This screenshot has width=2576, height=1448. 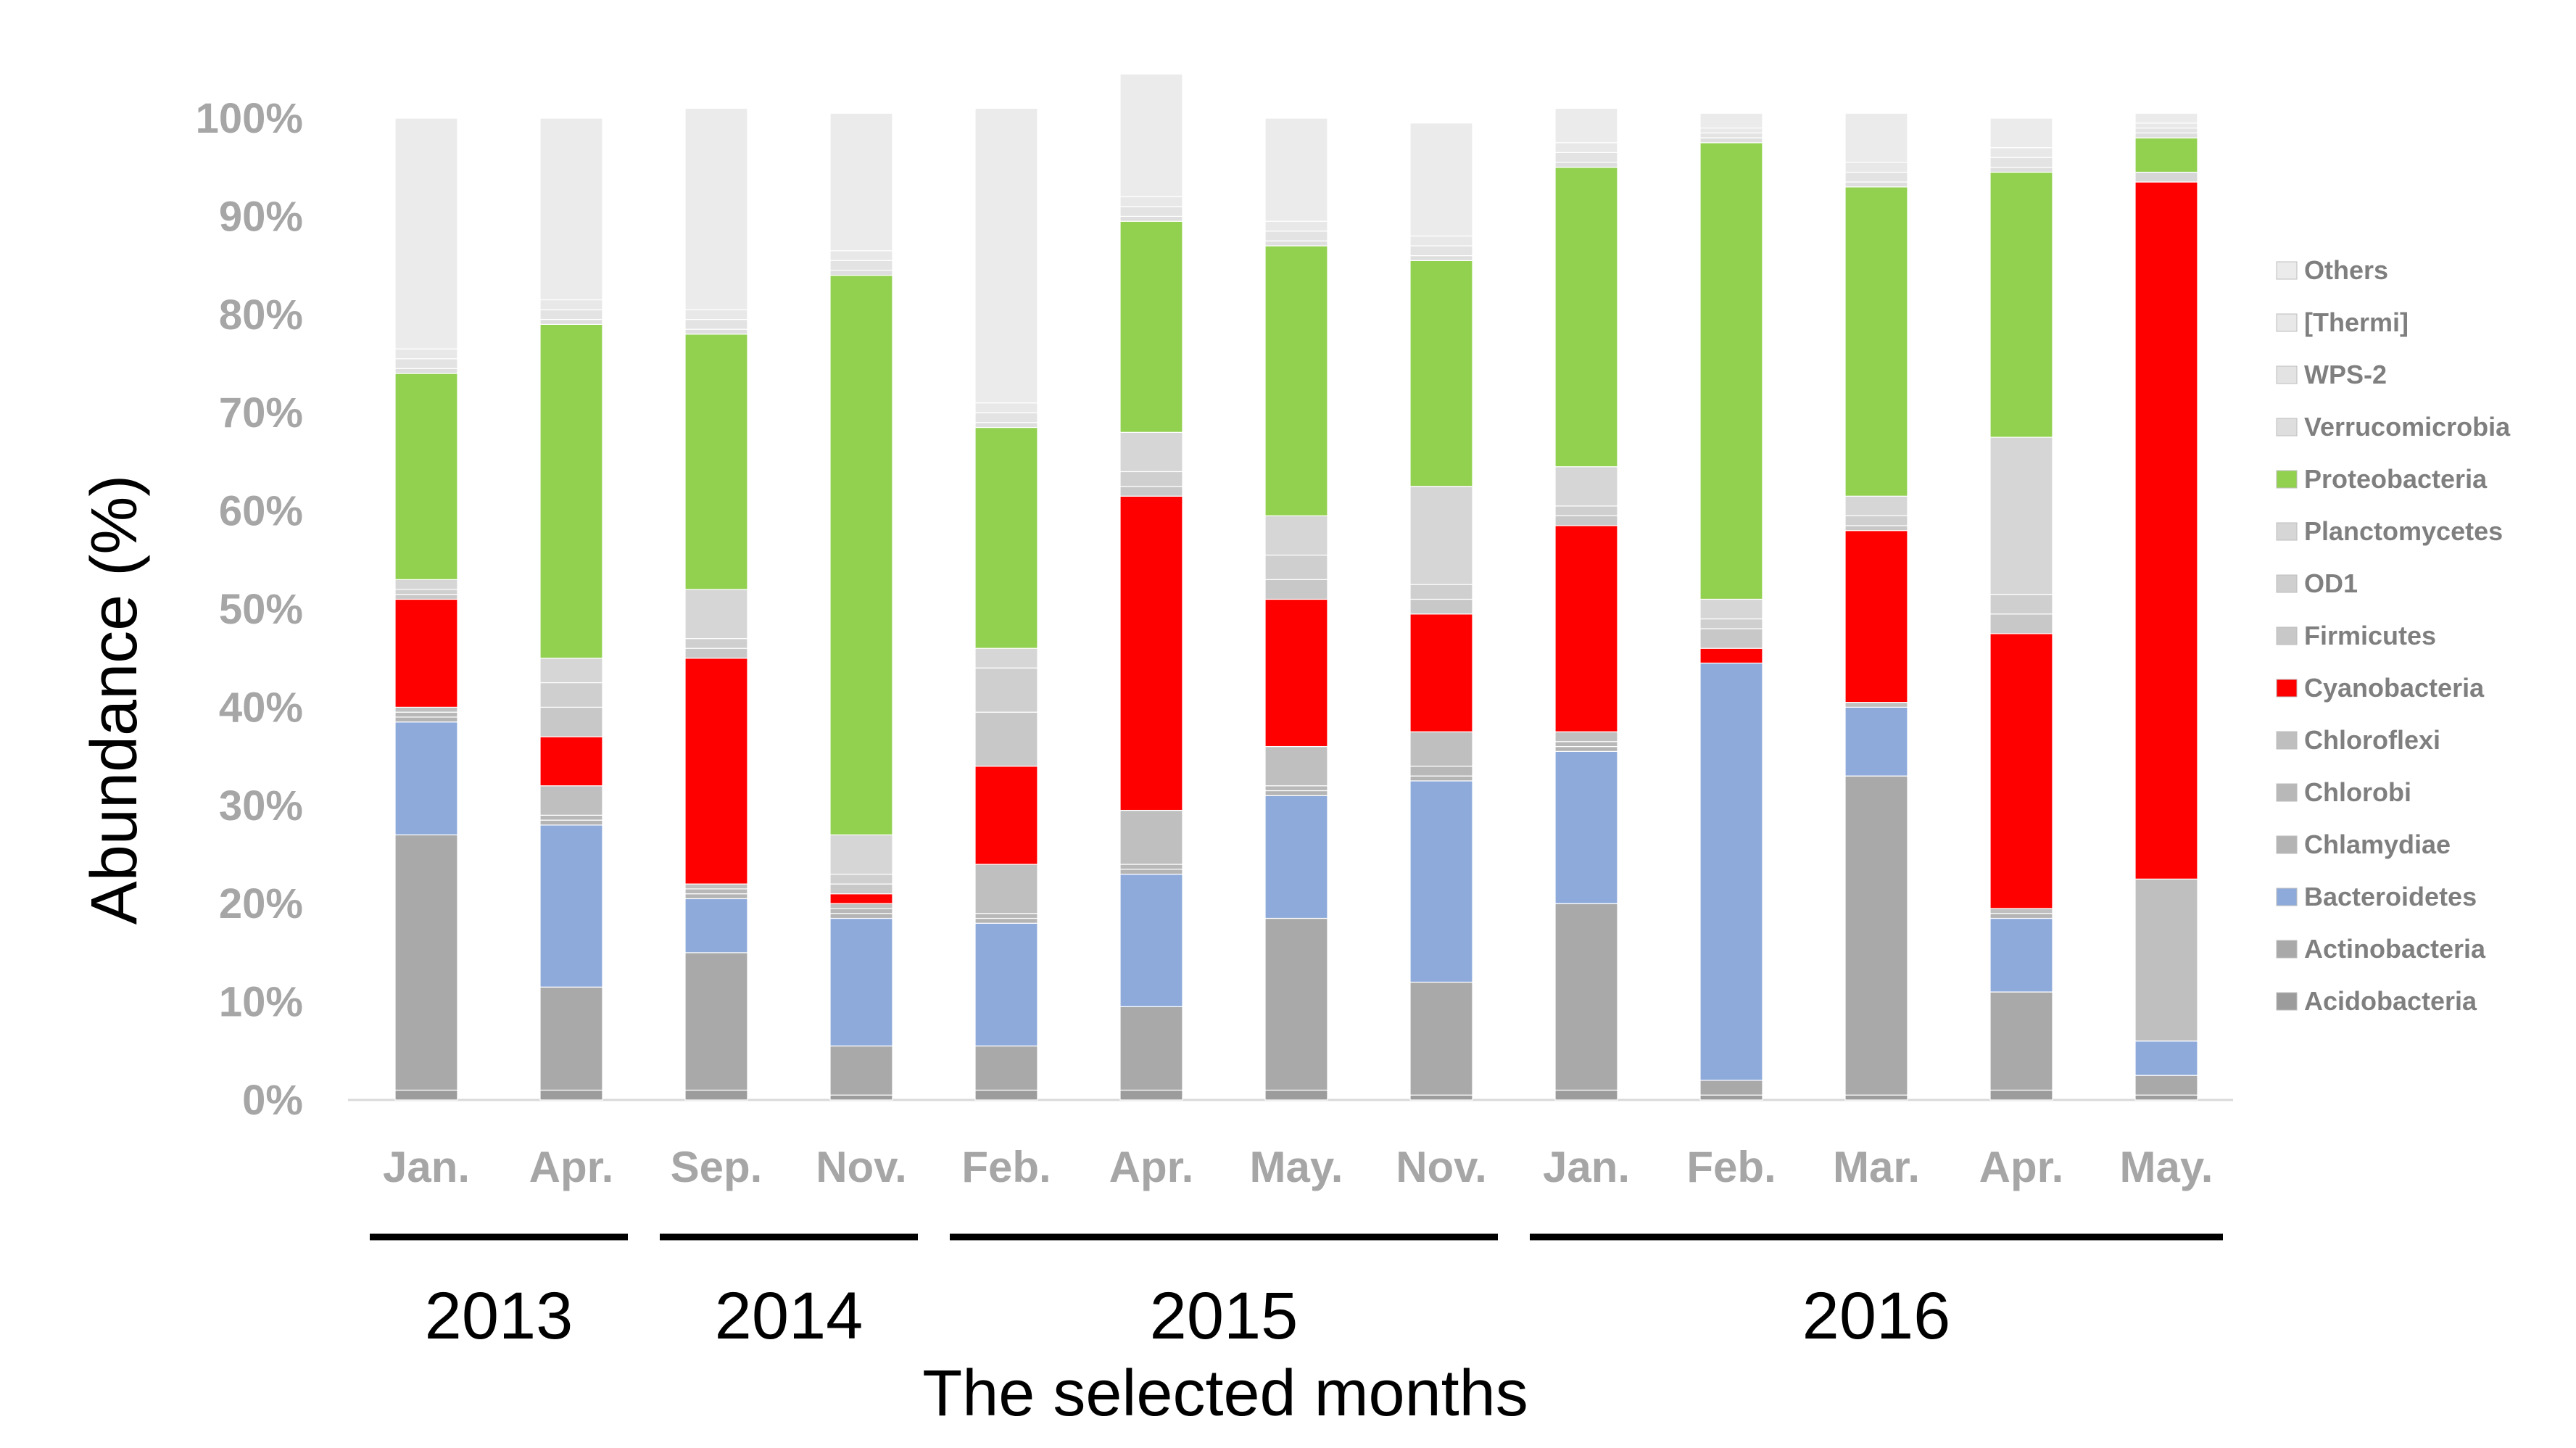 What do you see at coordinates (862, 1167) in the screenshot?
I see `x-tick-label: Nov.` at bounding box center [862, 1167].